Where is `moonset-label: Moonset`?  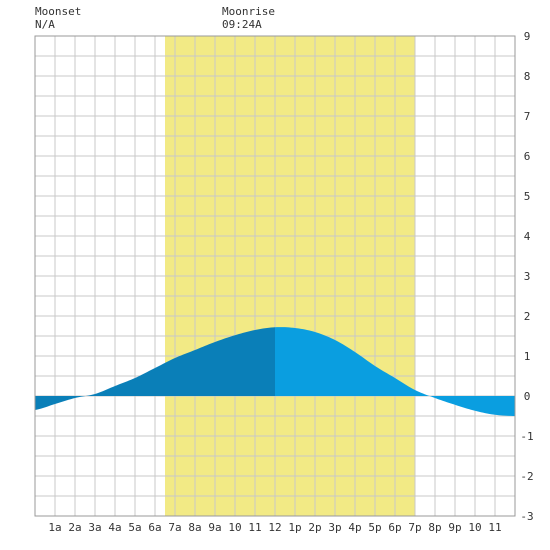 moonset-label: Moonset is located at coordinates (58, 11).